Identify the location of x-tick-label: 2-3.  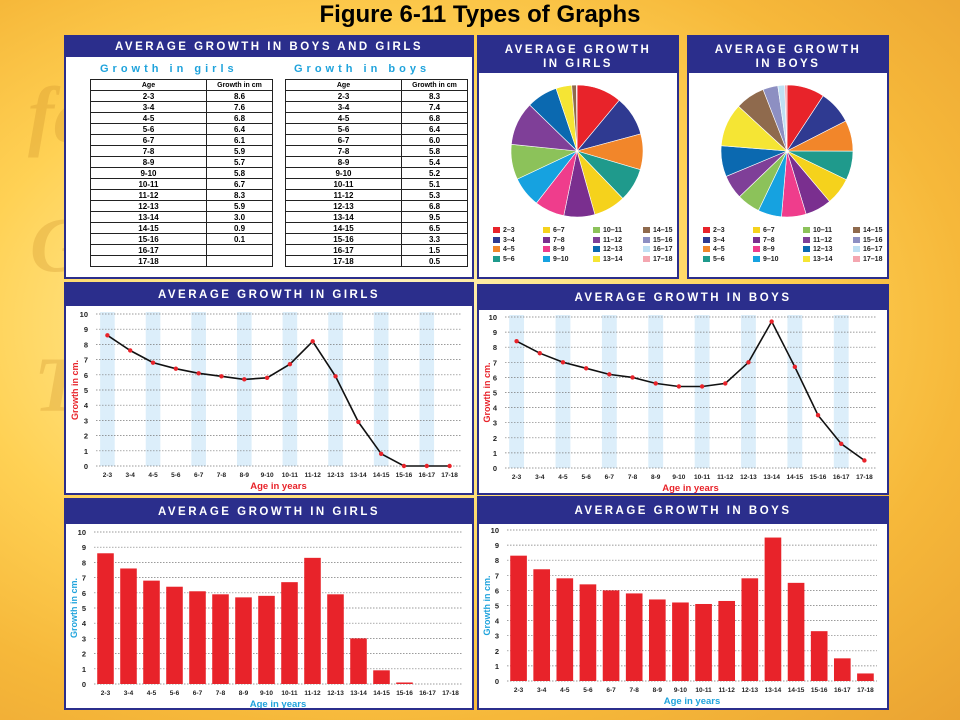
(108, 475).